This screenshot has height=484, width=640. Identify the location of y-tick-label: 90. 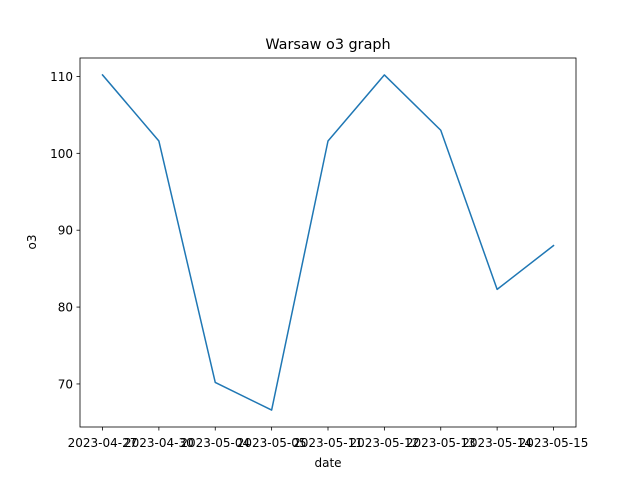
(65, 231).